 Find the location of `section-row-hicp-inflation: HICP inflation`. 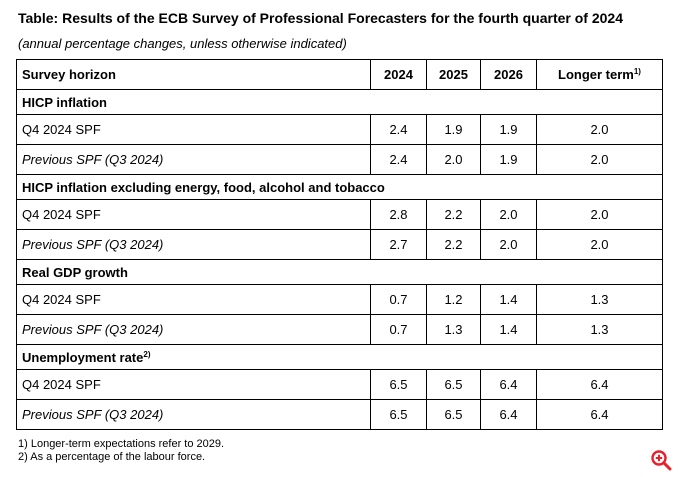

section-row-hicp-inflation: HICP inflation is located at coordinates (339, 102).